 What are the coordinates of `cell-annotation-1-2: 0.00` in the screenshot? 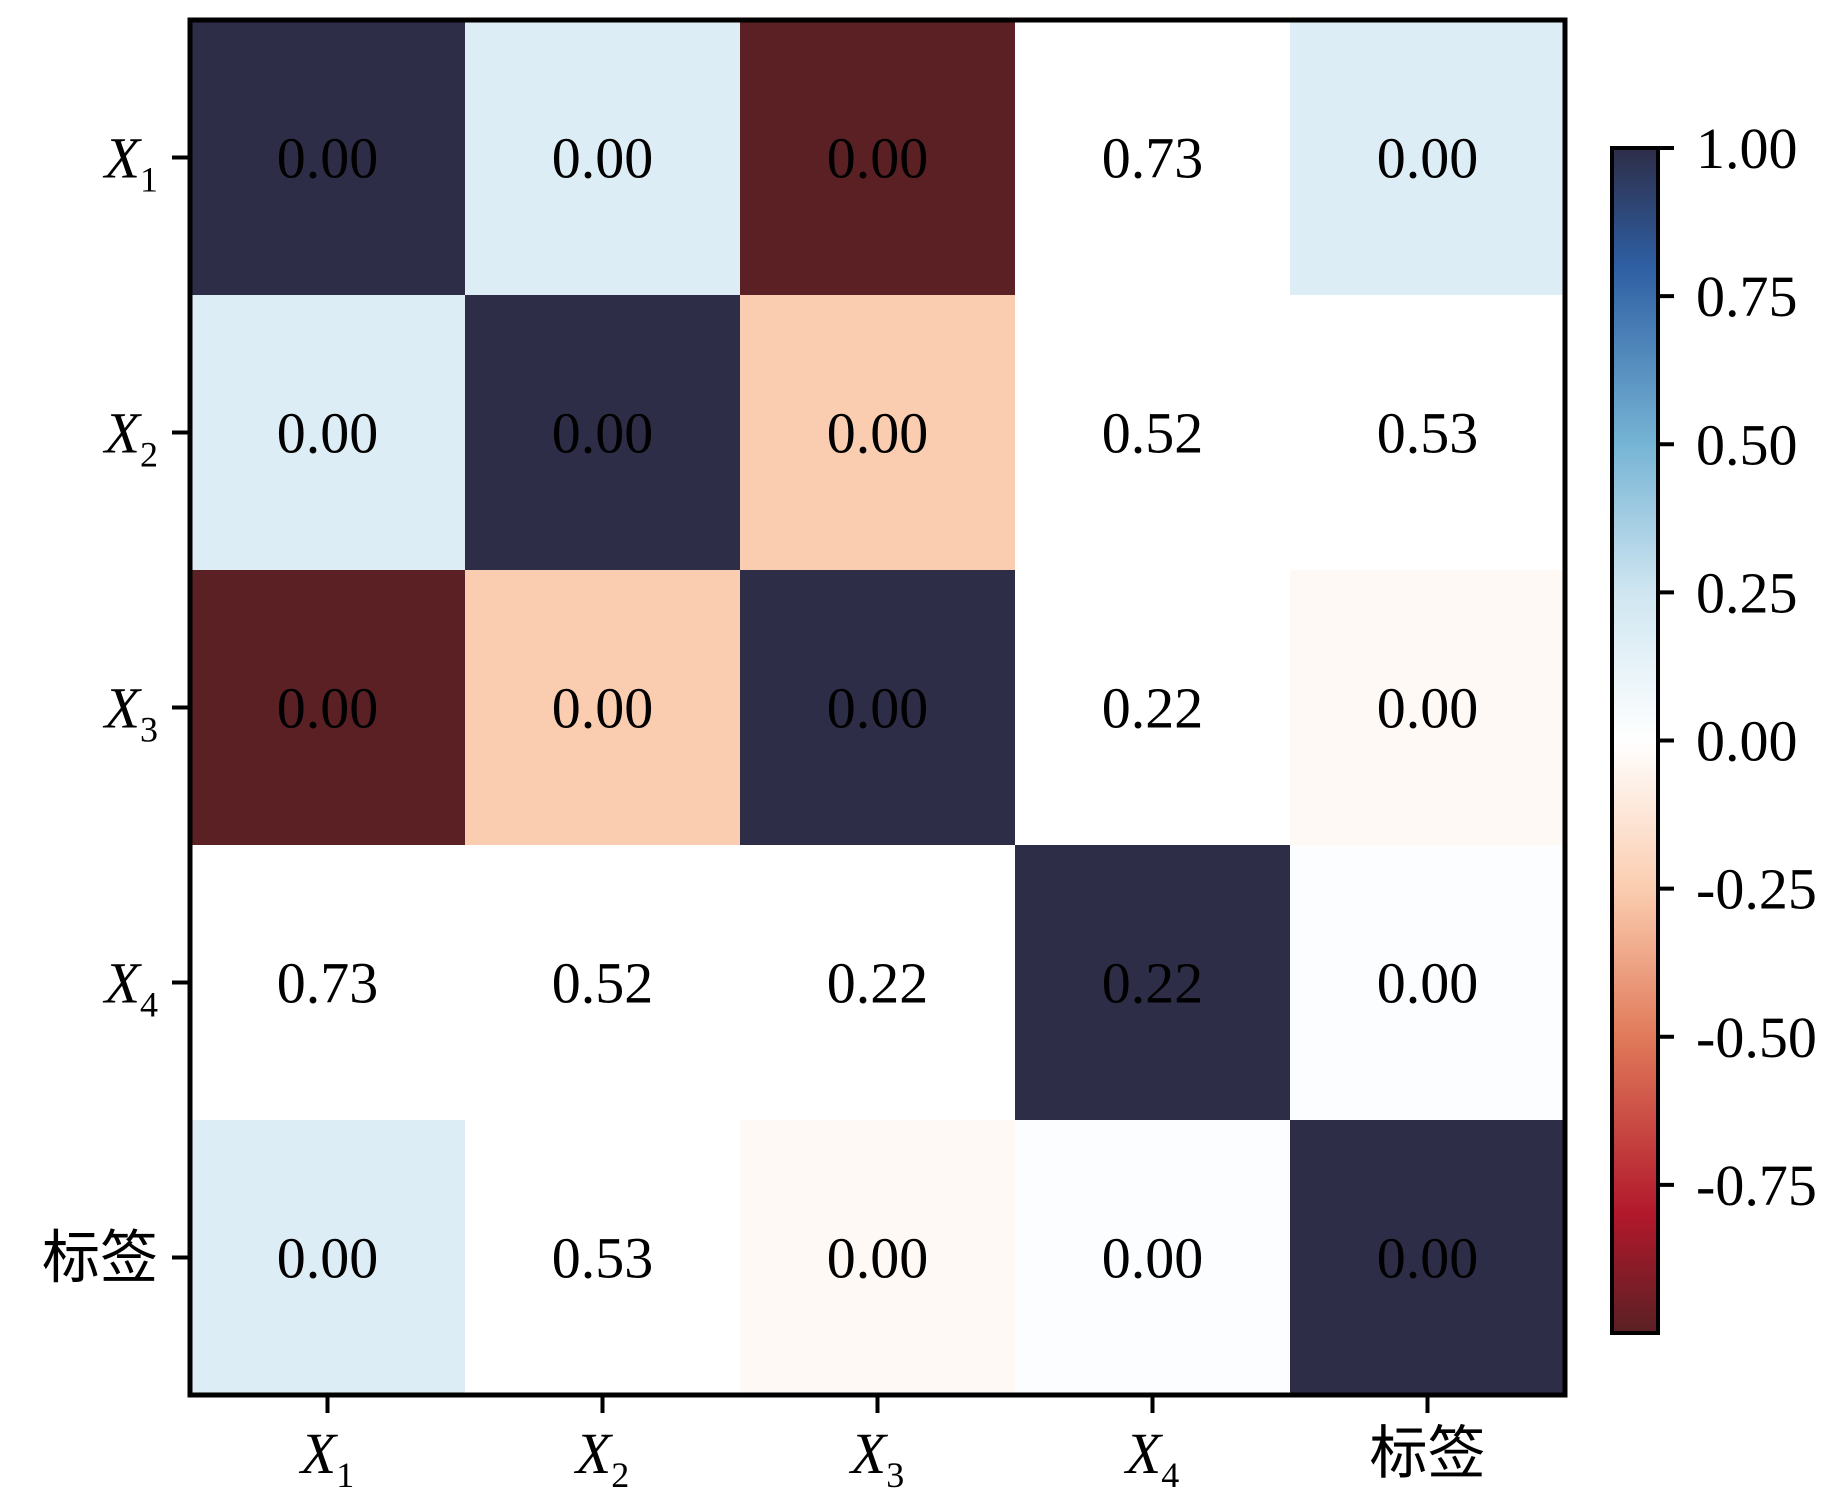 It's located at (878, 433).